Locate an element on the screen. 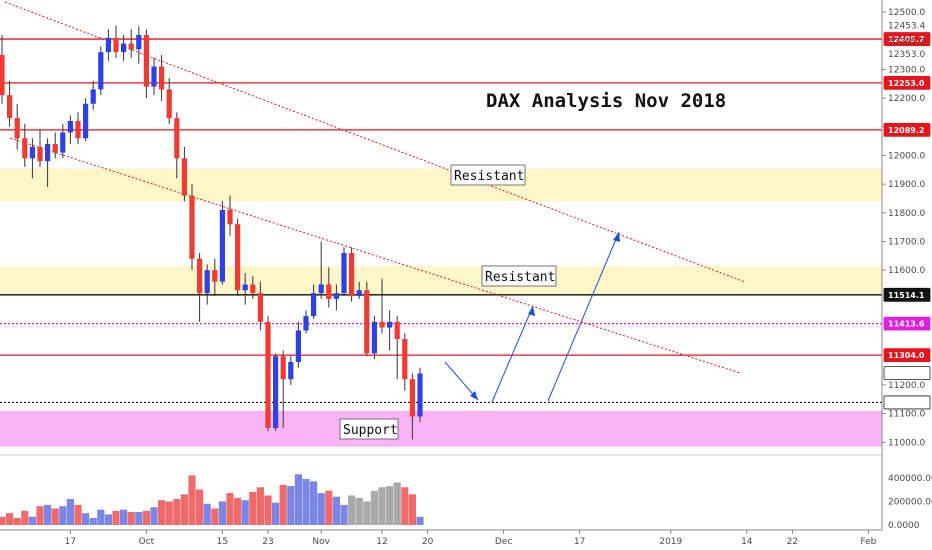 The height and width of the screenshot is (550, 932). price-tag-label: 12089.2 is located at coordinates (906, 130).